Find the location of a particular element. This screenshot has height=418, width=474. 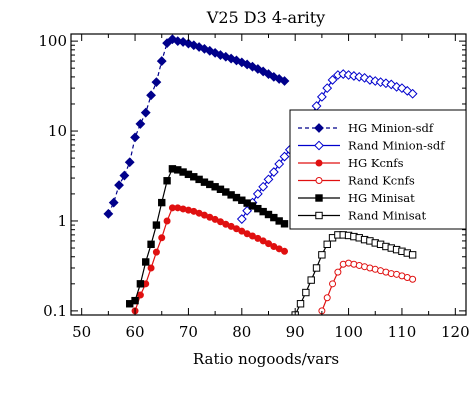

y-tick-label: 1 is located at coordinates (62, 221).